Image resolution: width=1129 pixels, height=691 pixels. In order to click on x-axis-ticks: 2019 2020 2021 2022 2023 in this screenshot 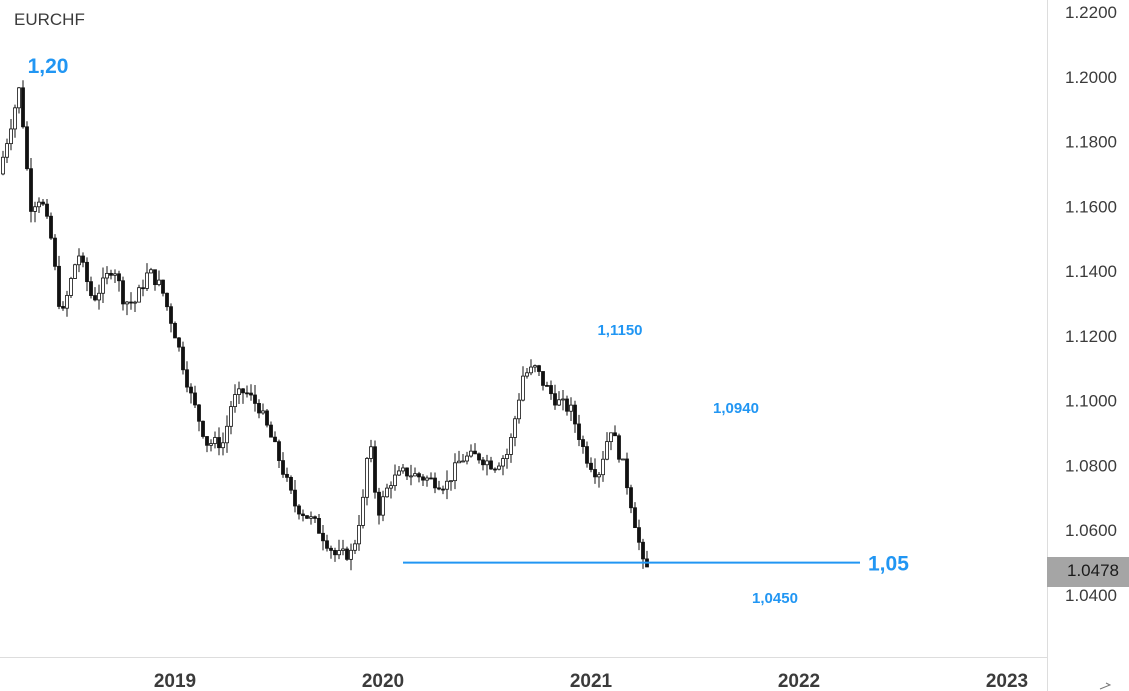, I will do `click(591, 681)`.